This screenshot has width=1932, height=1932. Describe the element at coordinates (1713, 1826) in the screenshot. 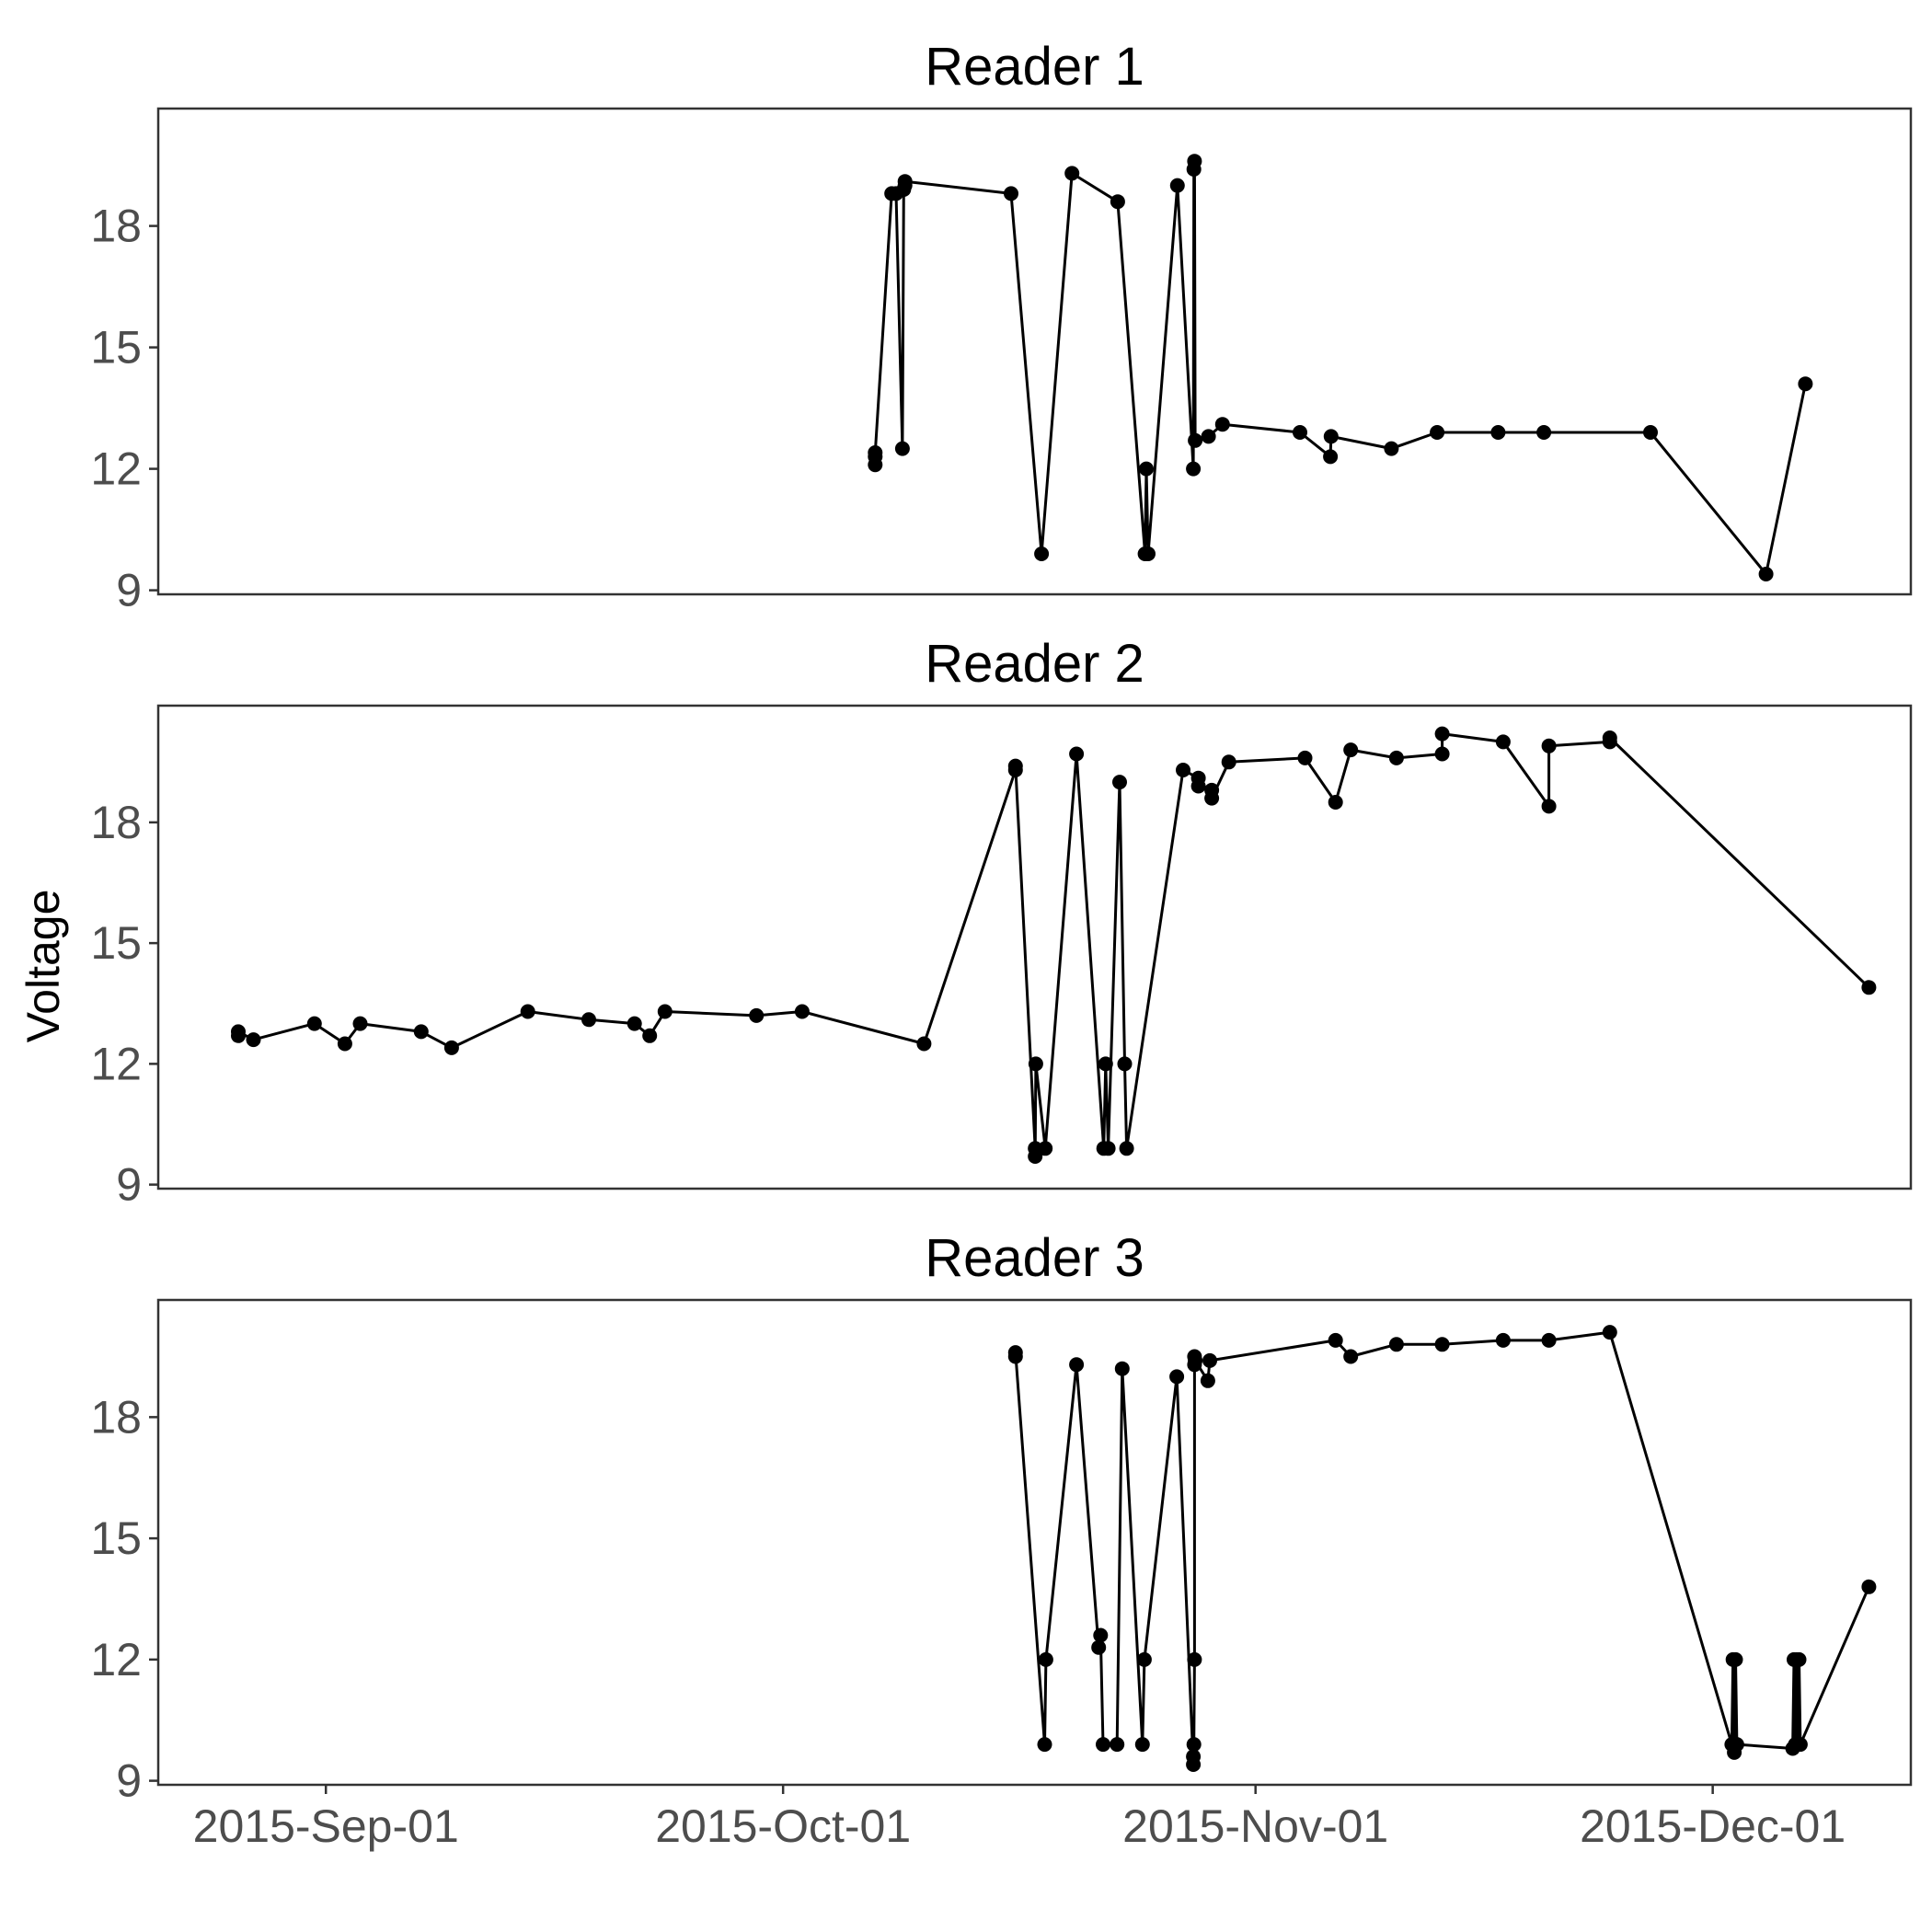

I see `x-tick-label: 2015-Dec-01` at that location.